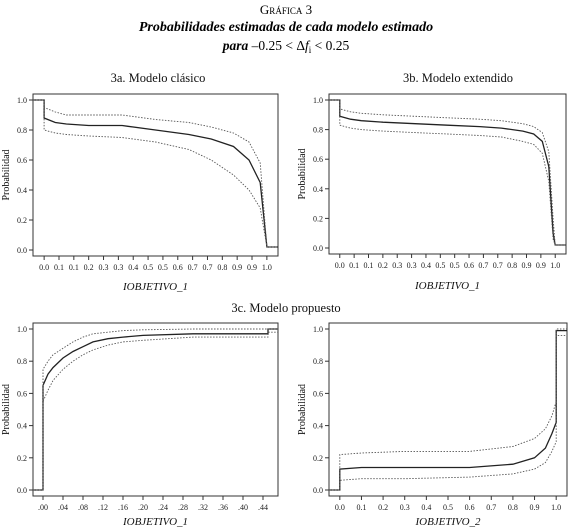 The width and height of the screenshot is (572, 532). What do you see at coordinates (308, 45) in the screenshot?
I see `condition-f: f` at bounding box center [308, 45].